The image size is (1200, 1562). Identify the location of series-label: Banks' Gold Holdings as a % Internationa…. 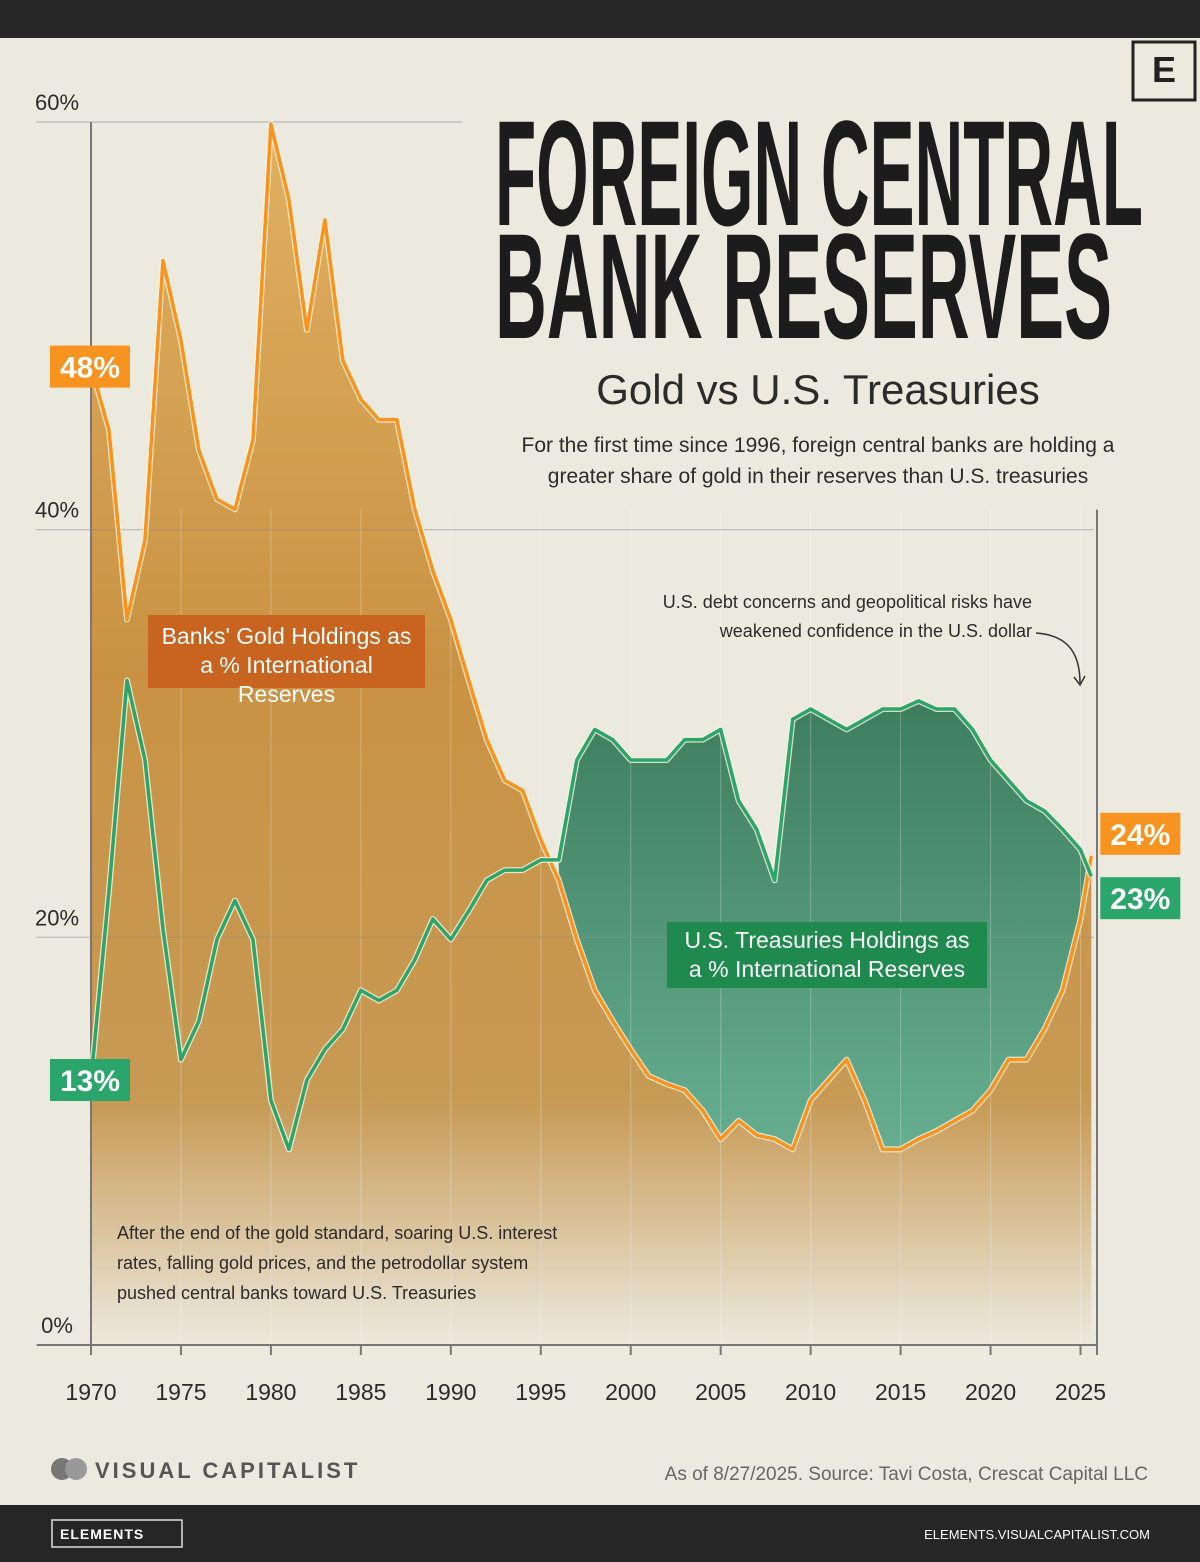
(286, 661).